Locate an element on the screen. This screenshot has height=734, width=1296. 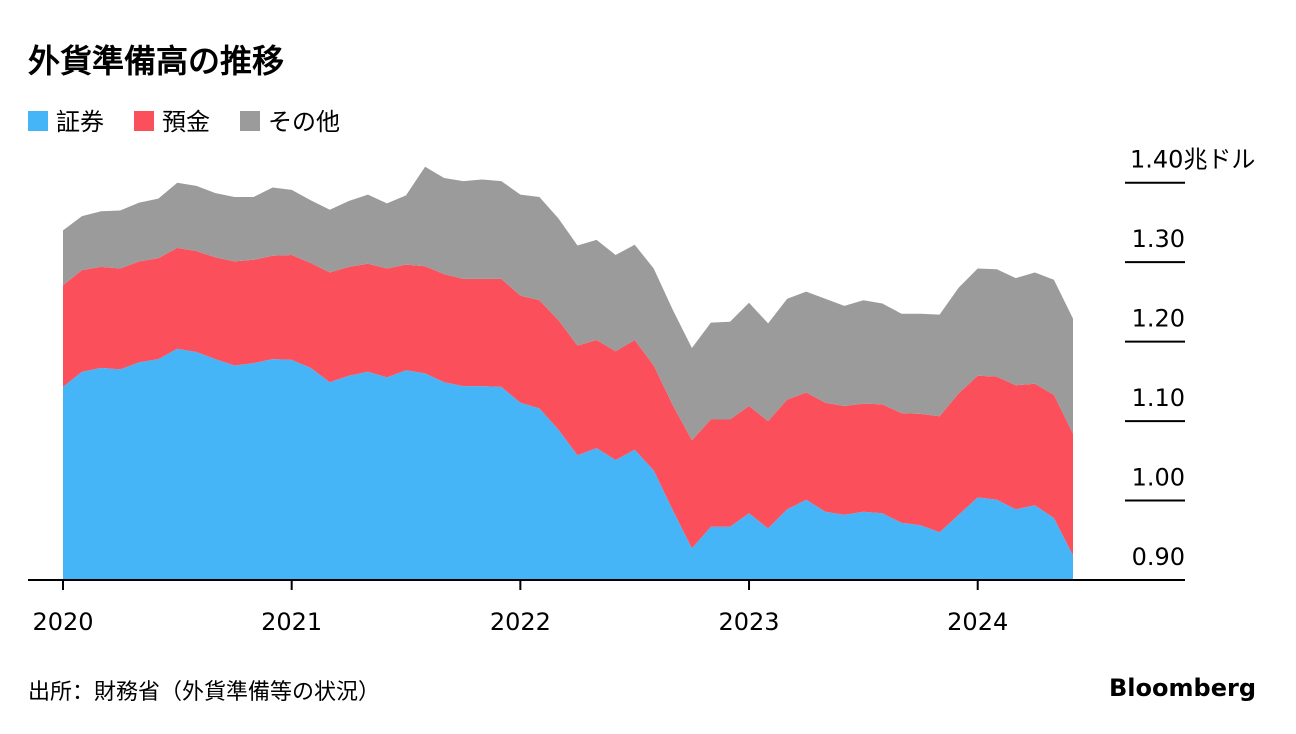
x-tick-label: 2020 is located at coordinates (62, 622).